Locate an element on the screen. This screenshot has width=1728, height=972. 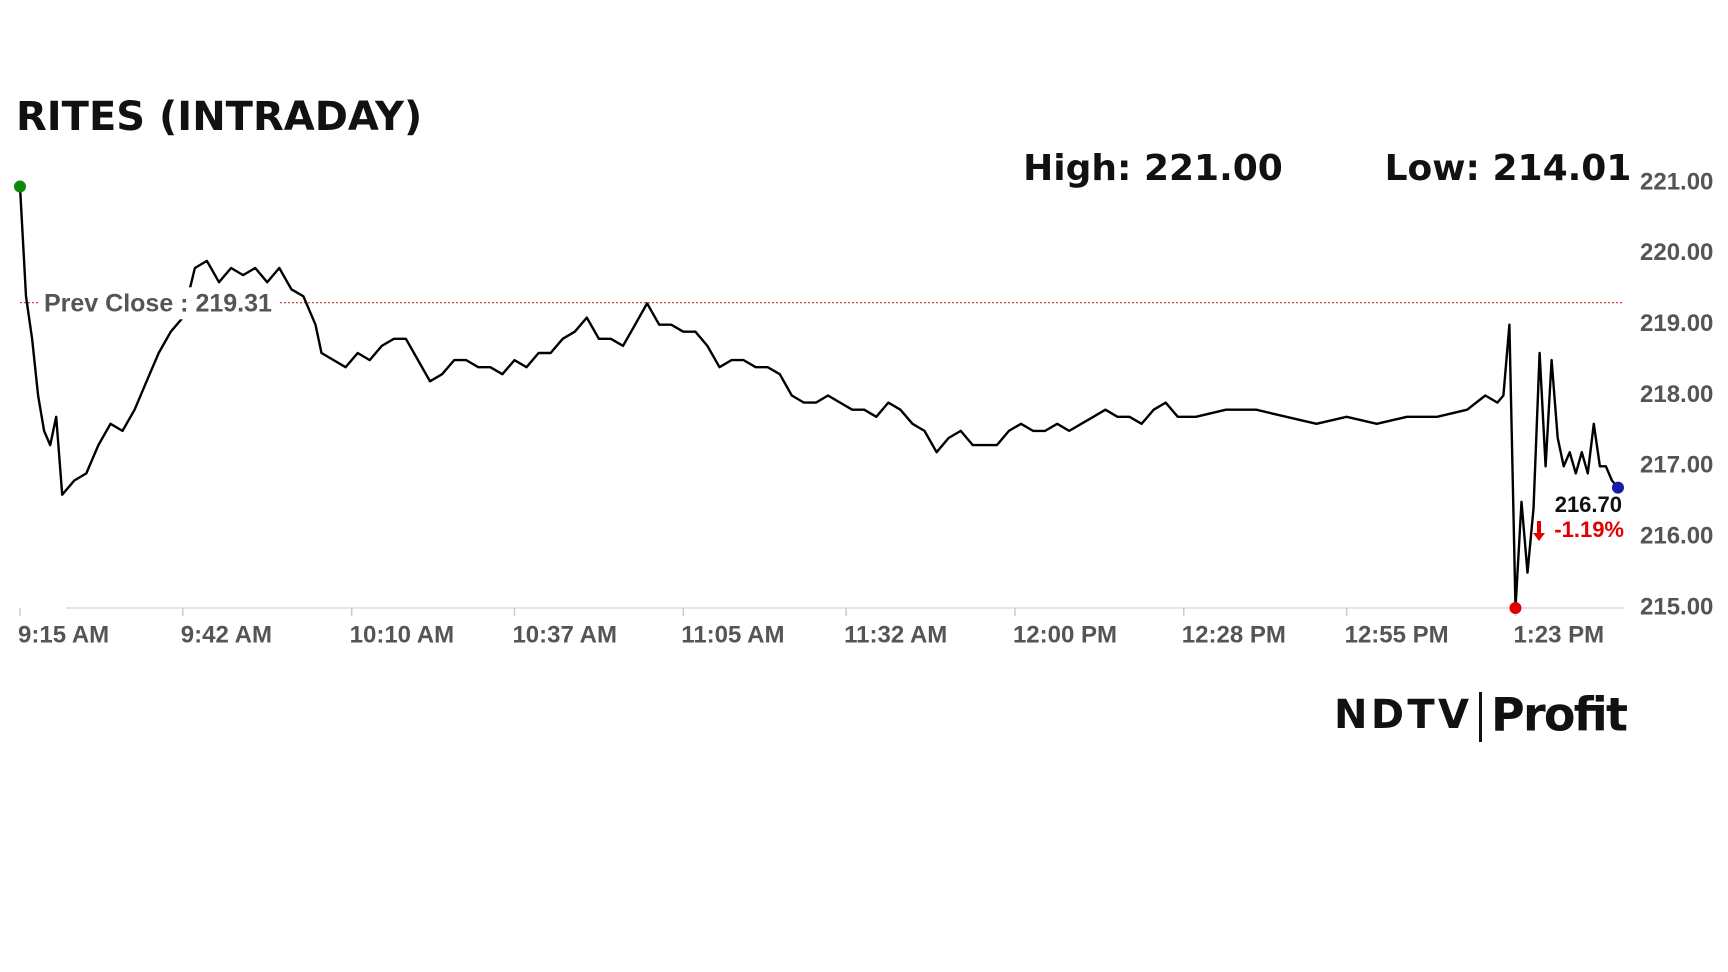
x-tick-label: 10:10 AM is located at coordinates (402, 634).